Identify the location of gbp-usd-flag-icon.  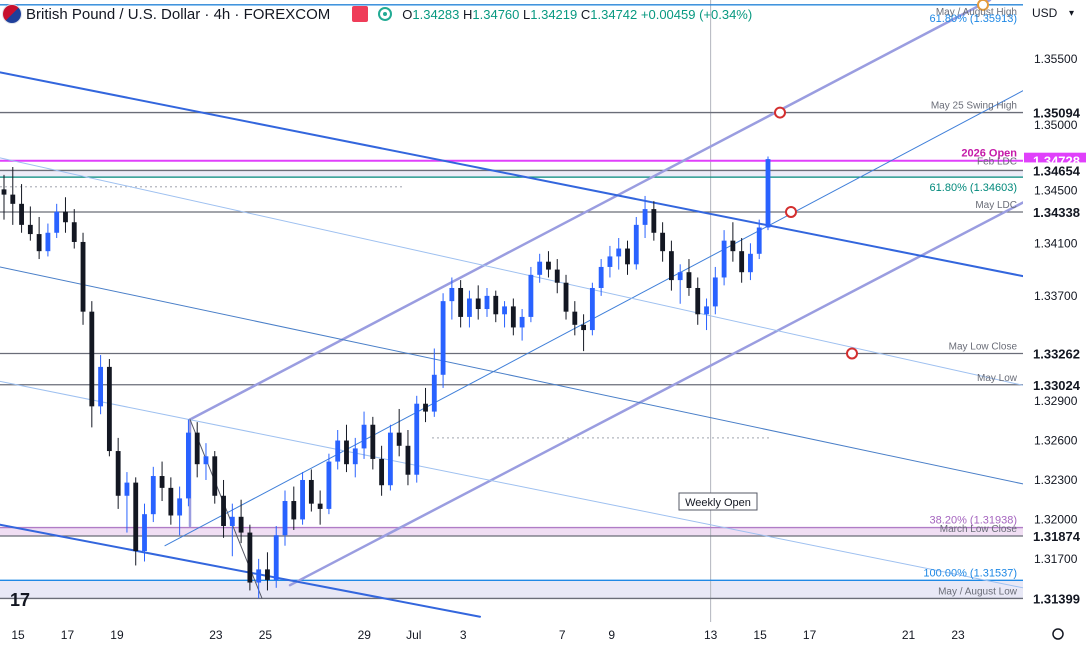
(12, 14).